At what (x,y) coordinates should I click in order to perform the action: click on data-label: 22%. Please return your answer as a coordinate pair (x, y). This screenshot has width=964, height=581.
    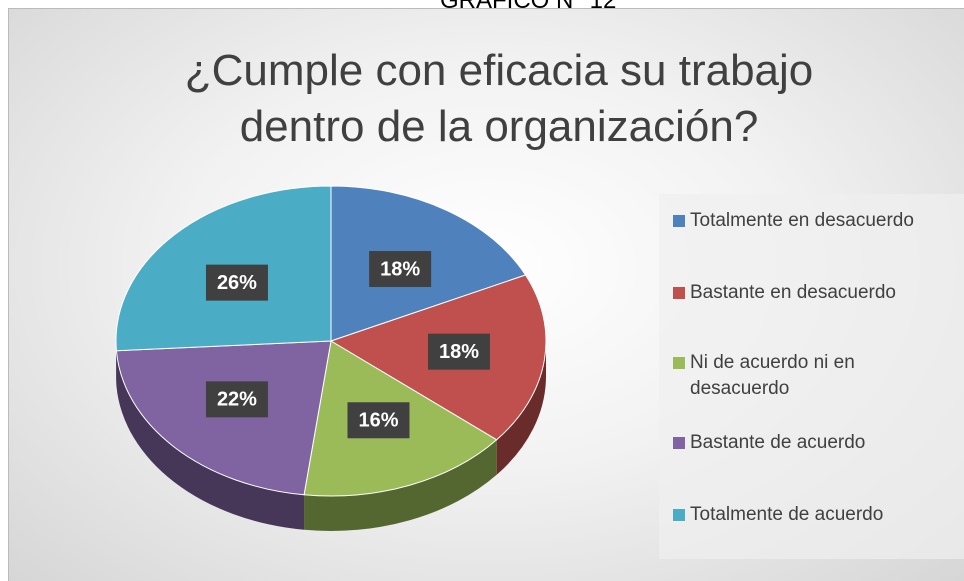
    Looking at the image, I should click on (237, 400).